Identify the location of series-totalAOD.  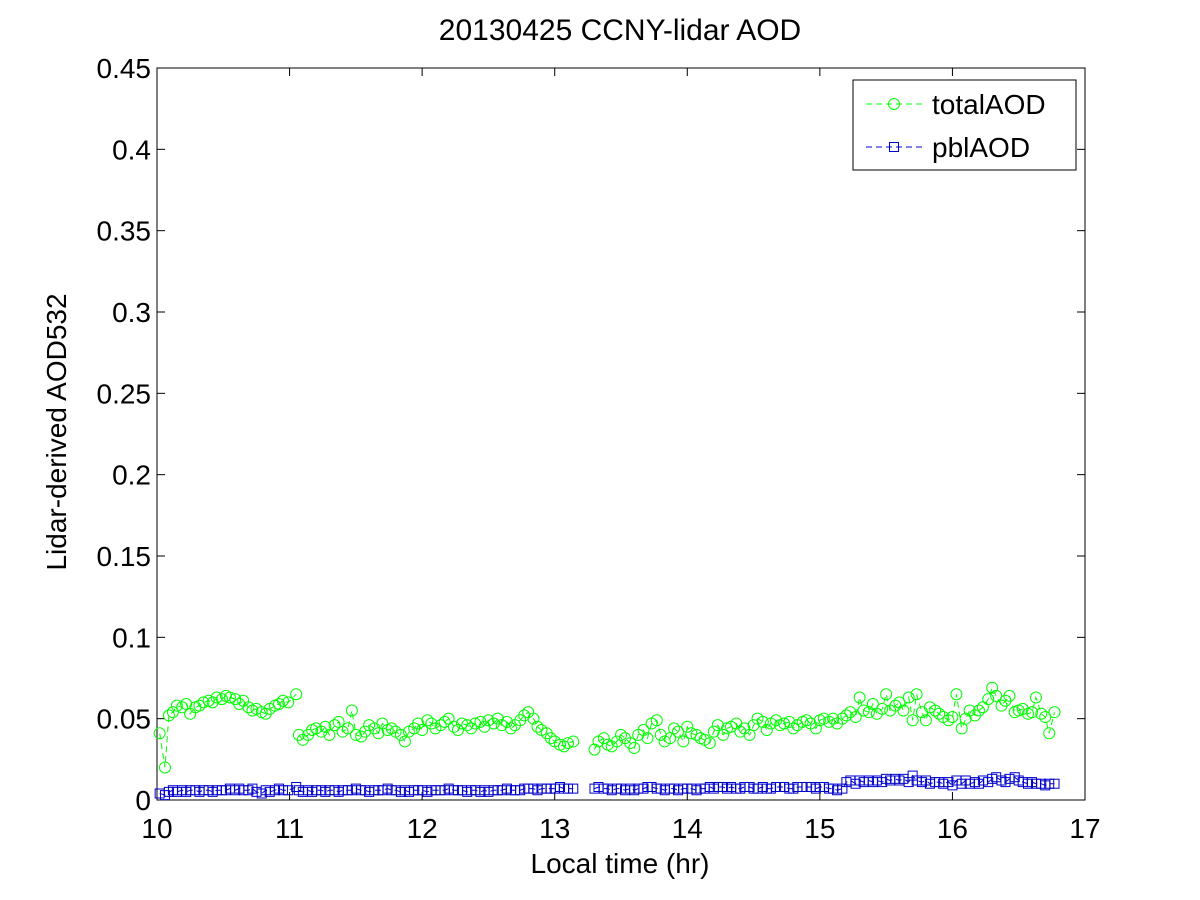
(607, 727).